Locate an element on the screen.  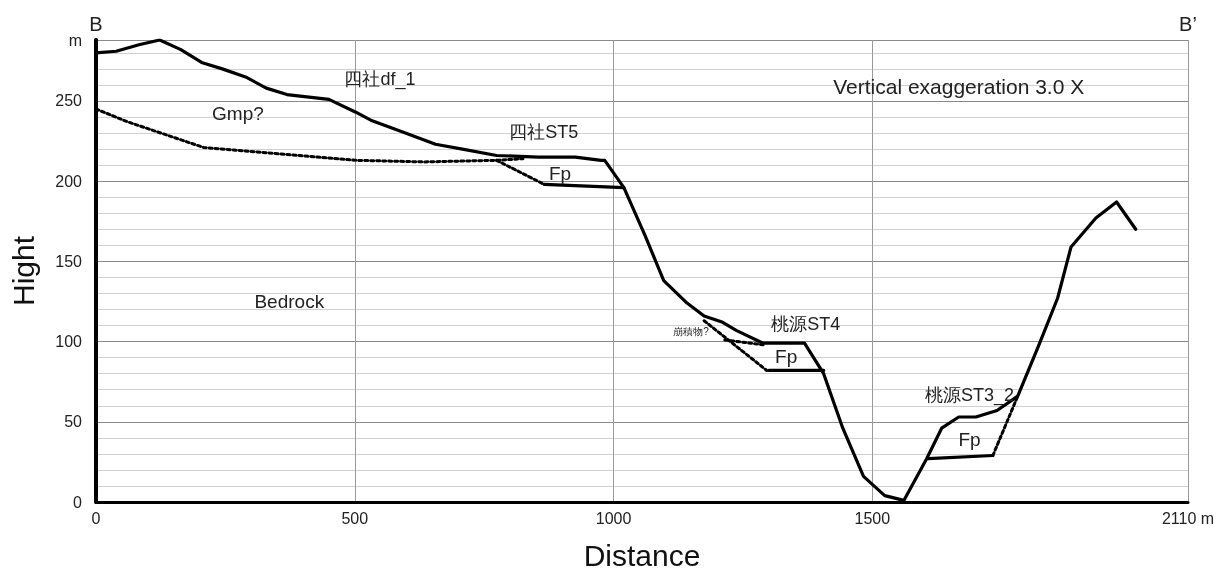
y-tick-label: 150 is located at coordinates (69, 261).